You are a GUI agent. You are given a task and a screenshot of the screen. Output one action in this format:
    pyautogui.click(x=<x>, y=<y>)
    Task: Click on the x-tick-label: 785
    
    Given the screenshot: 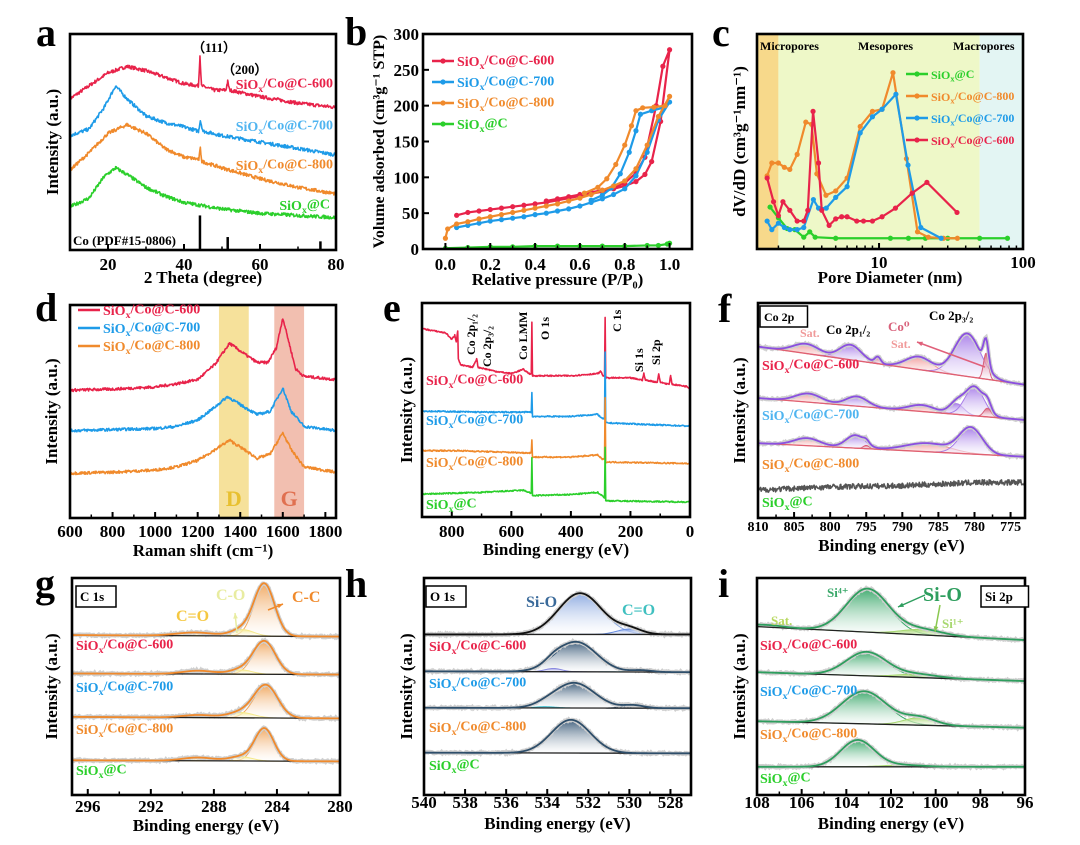 What is the action you would take?
    pyautogui.click(x=938, y=527)
    